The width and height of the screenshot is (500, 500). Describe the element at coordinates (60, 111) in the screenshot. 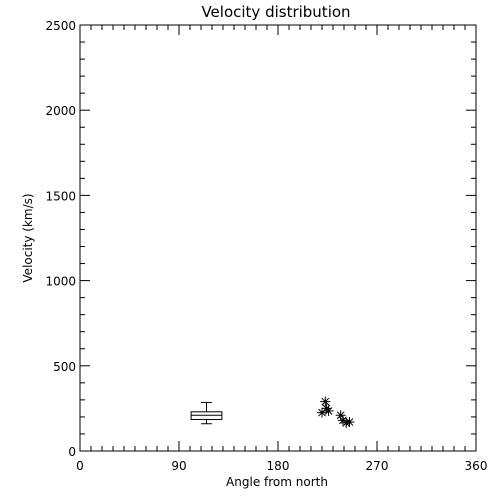

I see `y-tick-label: 2000` at that location.